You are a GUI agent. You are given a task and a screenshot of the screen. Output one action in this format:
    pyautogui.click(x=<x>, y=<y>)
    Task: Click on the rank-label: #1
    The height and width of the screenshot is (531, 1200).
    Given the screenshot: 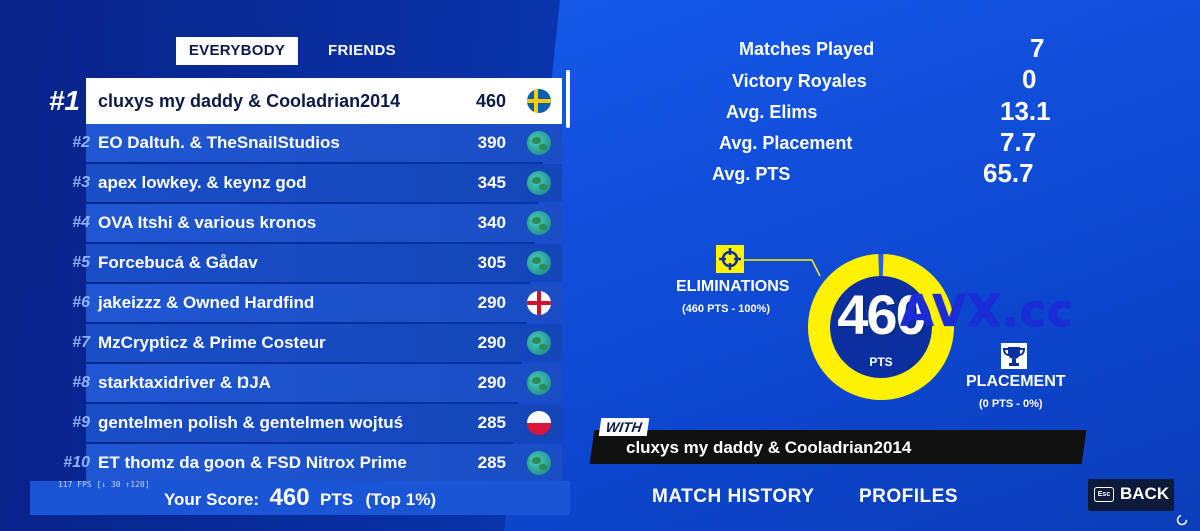 What is the action you would take?
    pyautogui.click(x=64, y=100)
    